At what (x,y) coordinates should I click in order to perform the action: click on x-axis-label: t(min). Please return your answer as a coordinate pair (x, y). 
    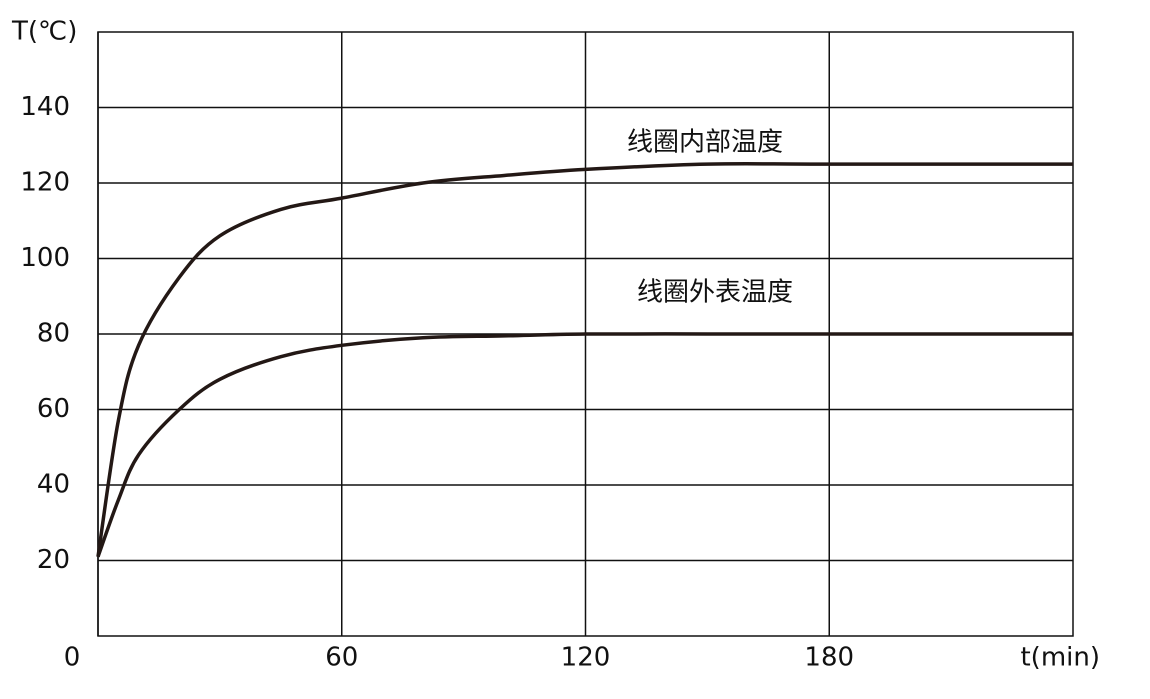
    Looking at the image, I should click on (1060, 658).